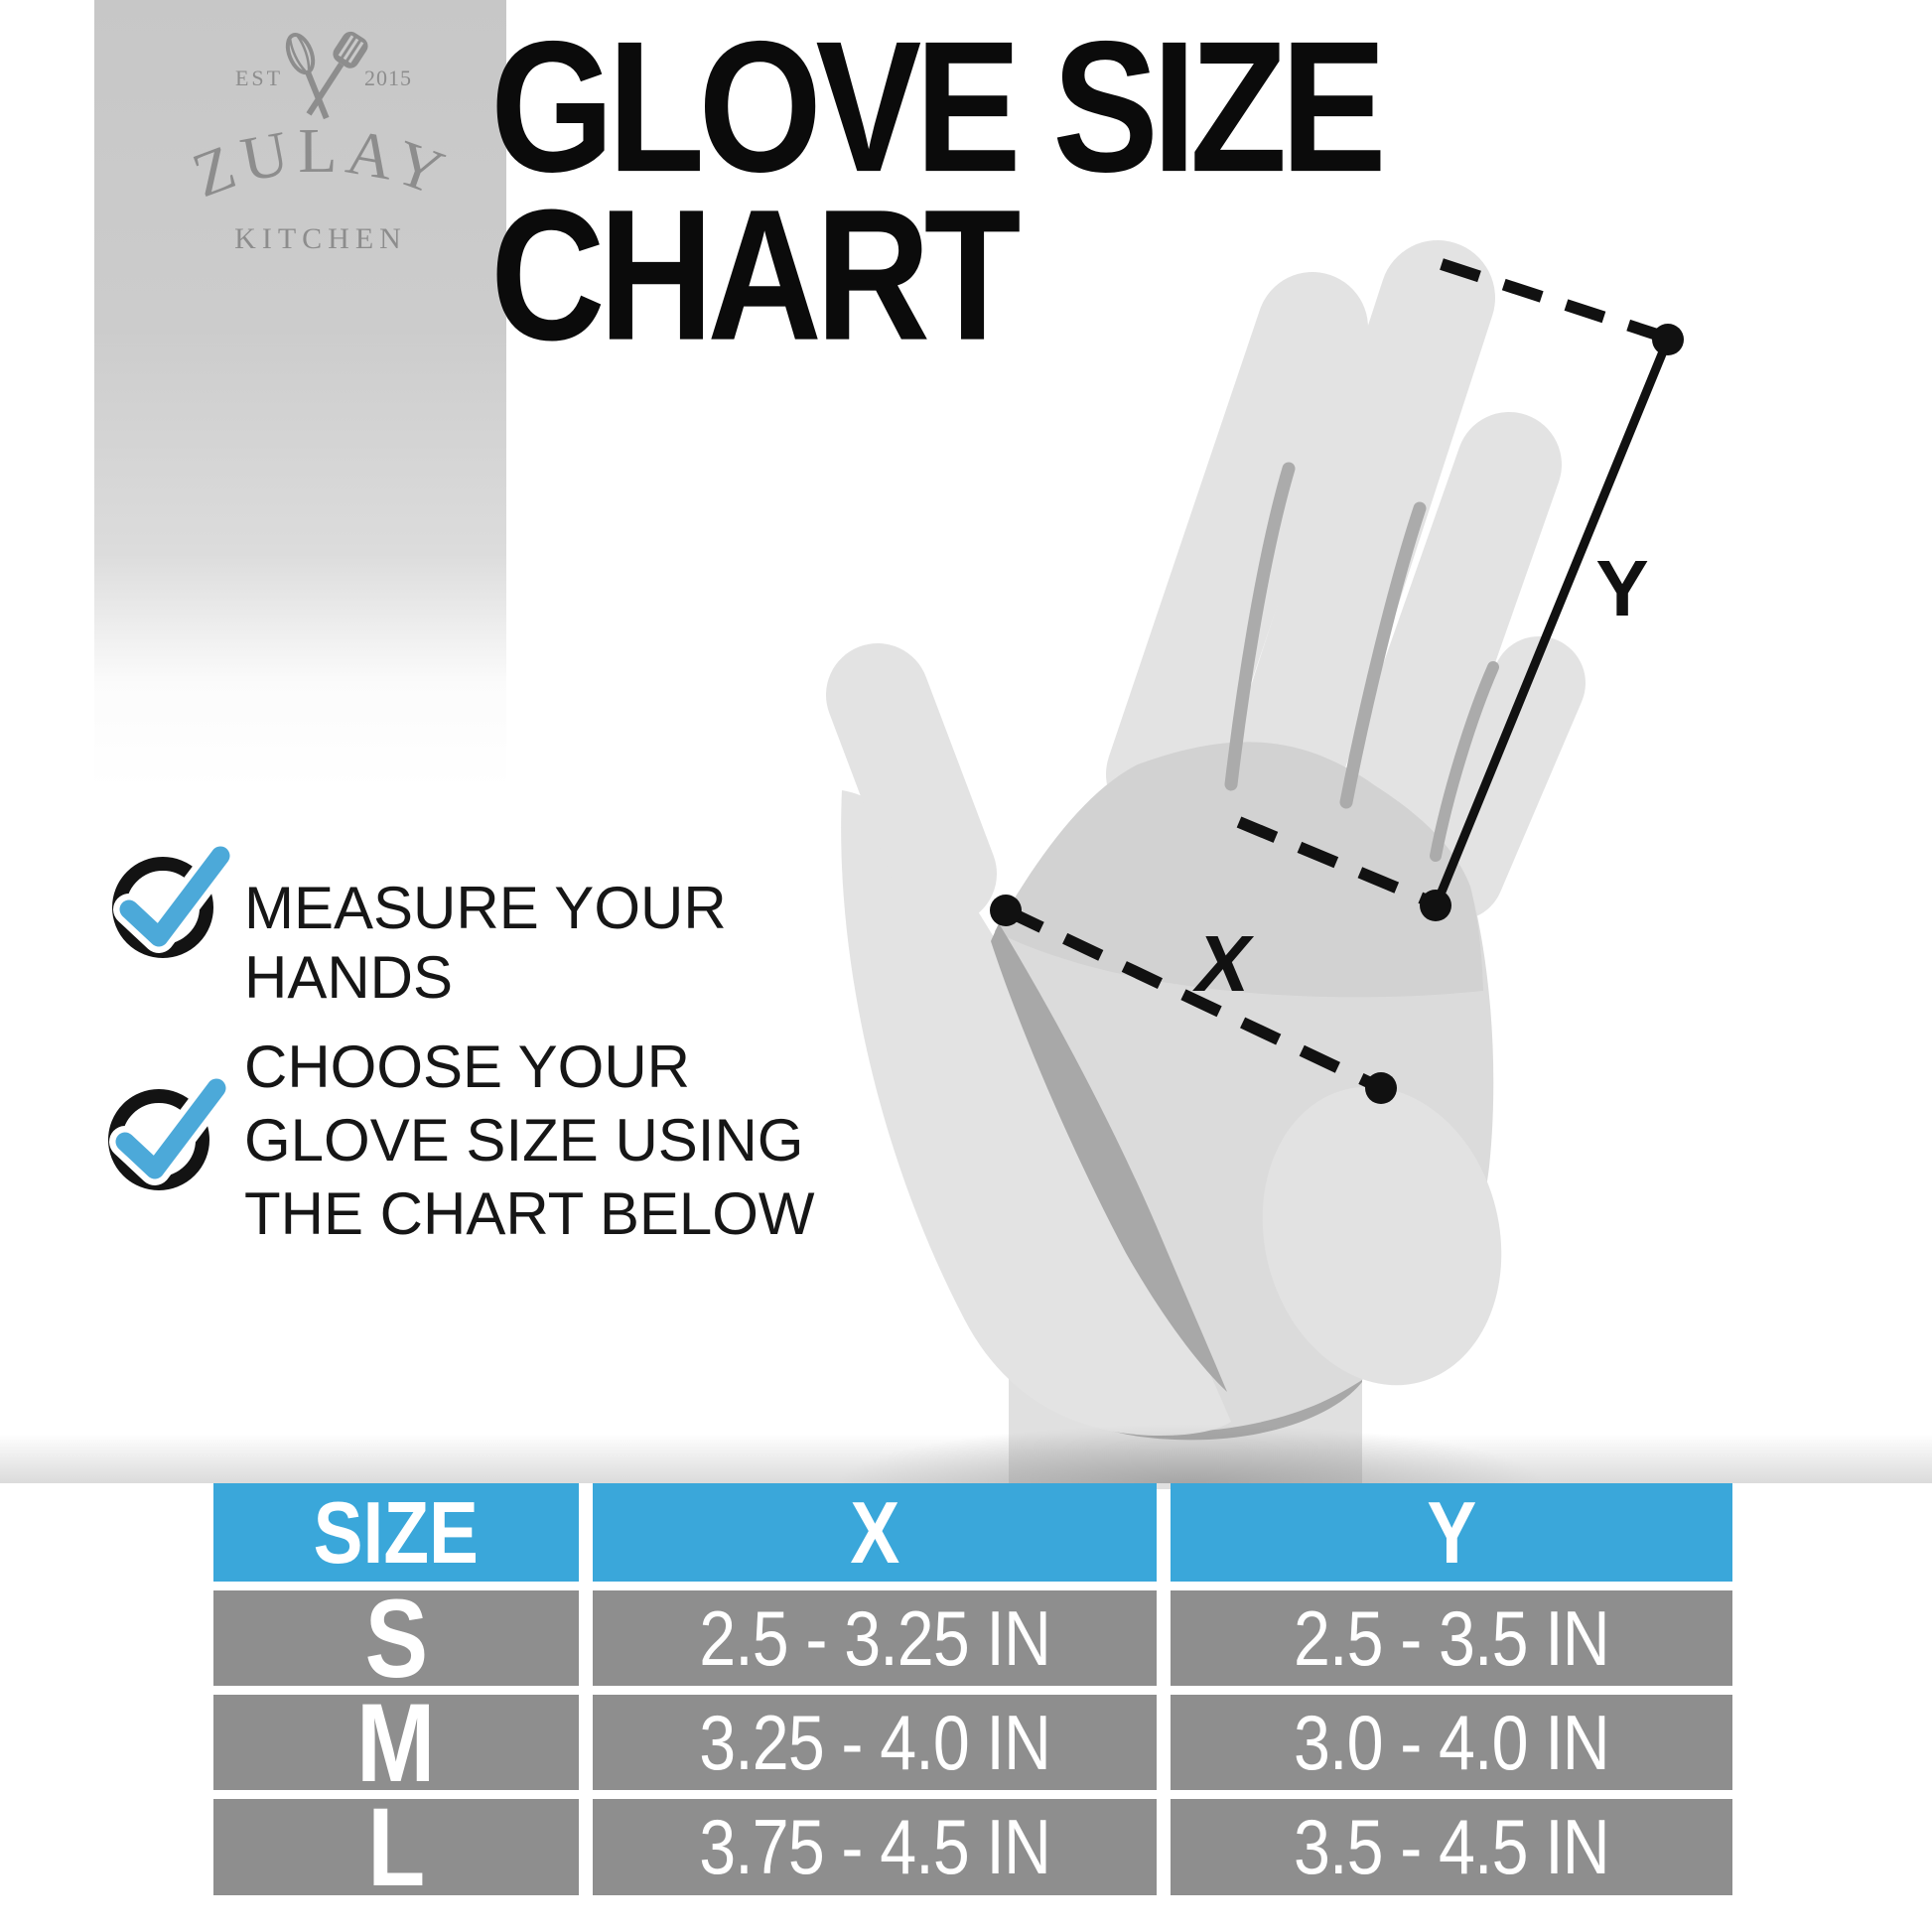 Image resolution: width=1932 pixels, height=1932 pixels. What do you see at coordinates (1382, 1236) in the screenshot?
I see `hand-hypothenar-highlight` at bounding box center [1382, 1236].